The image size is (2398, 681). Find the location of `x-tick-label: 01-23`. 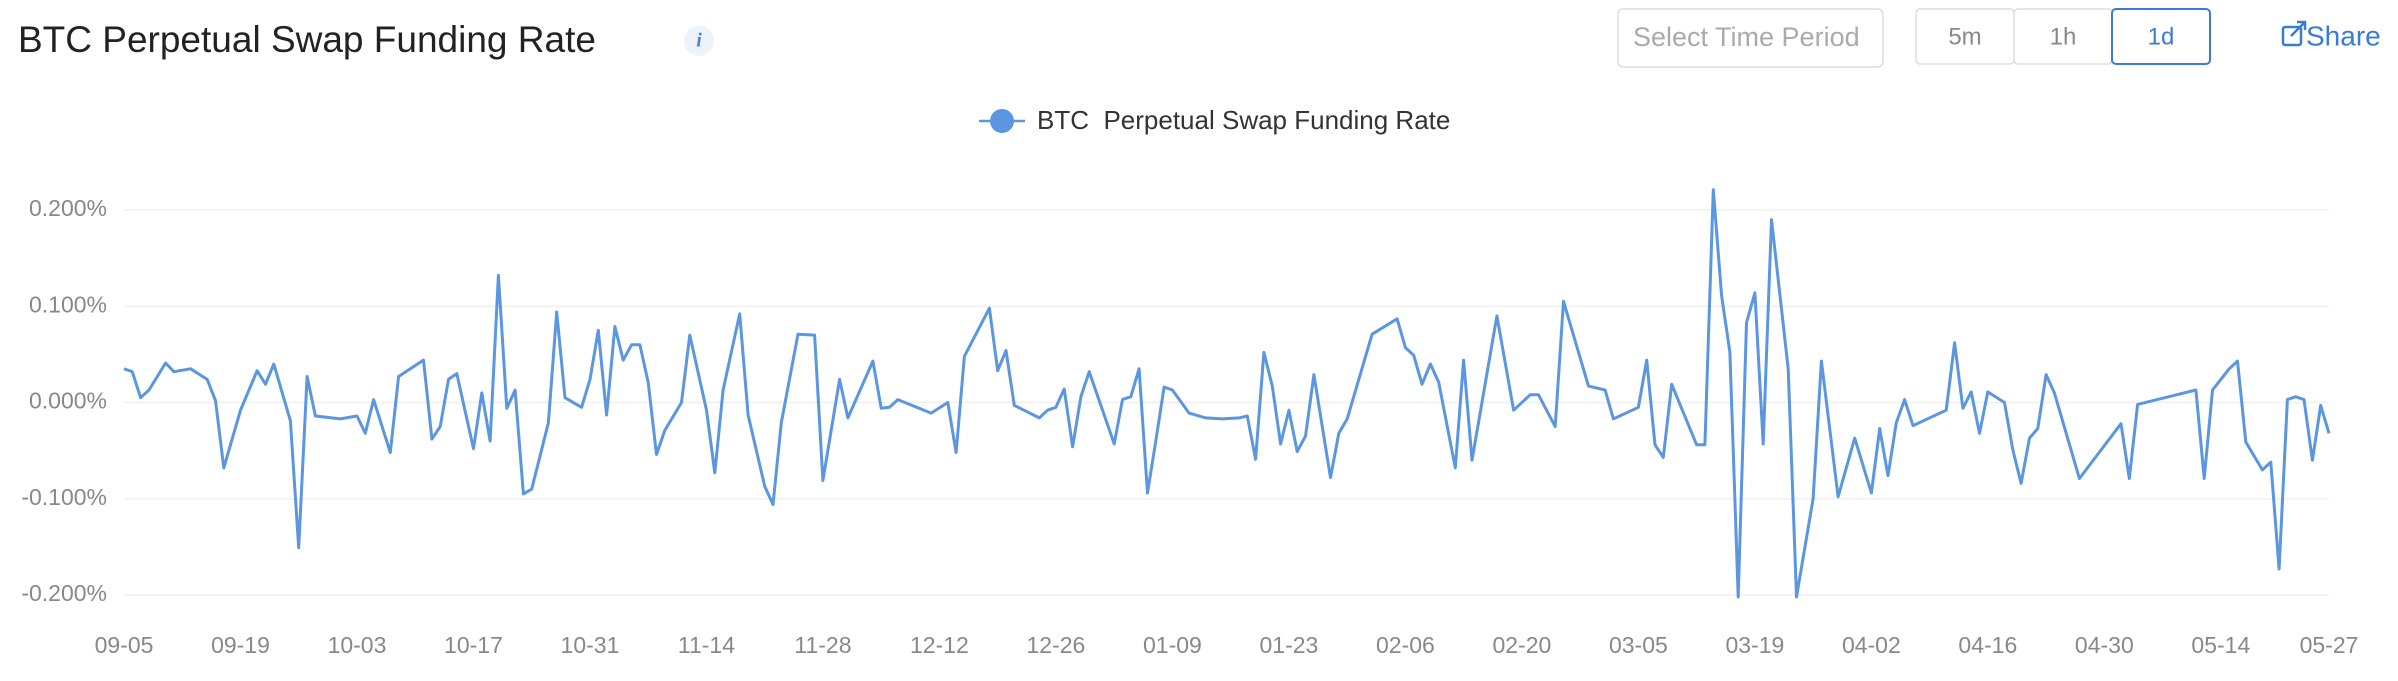

x-tick-label: 01-23 is located at coordinates (1288, 645).